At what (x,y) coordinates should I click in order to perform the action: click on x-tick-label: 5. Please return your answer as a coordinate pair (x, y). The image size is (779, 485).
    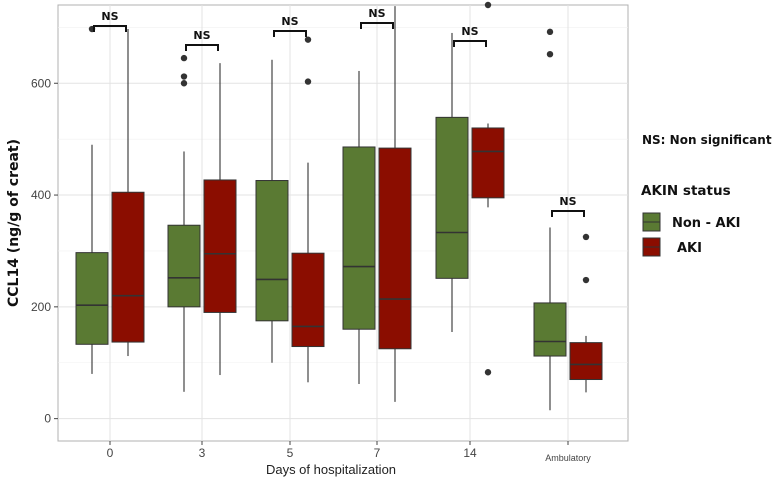
    Looking at the image, I should click on (290, 453).